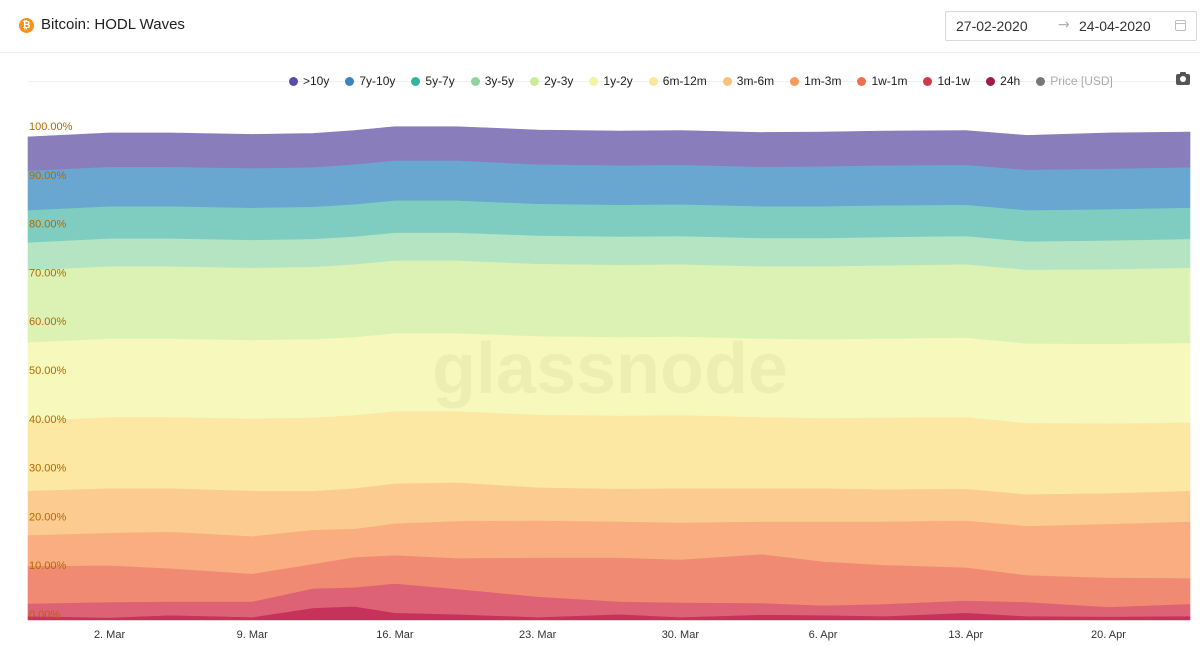 Image resolution: width=1200 pixels, height=646 pixels. Describe the element at coordinates (1183, 78) in the screenshot. I see `camera-icon` at that location.